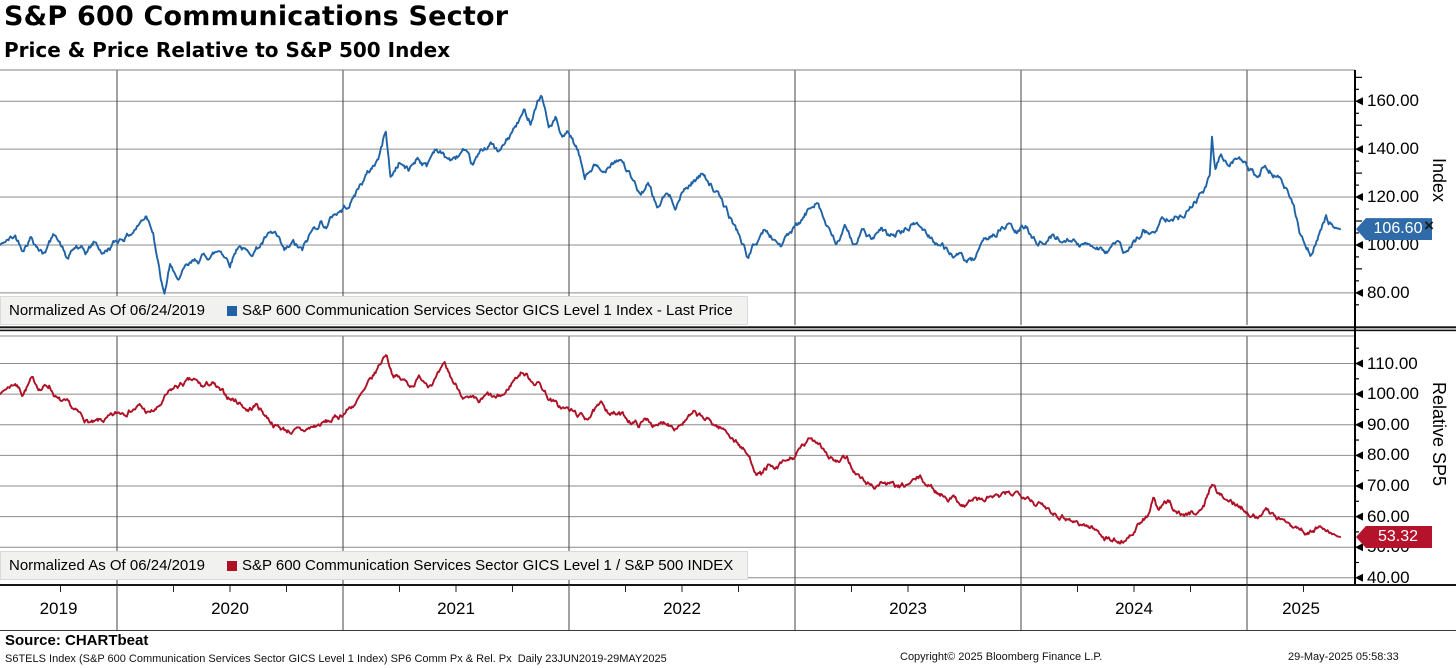 The width and height of the screenshot is (1456, 668). What do you see at coordinates (1393, 101) in the screenshot?
I see `y-tick-label: 160.00` at bounding box center [1393, 101].